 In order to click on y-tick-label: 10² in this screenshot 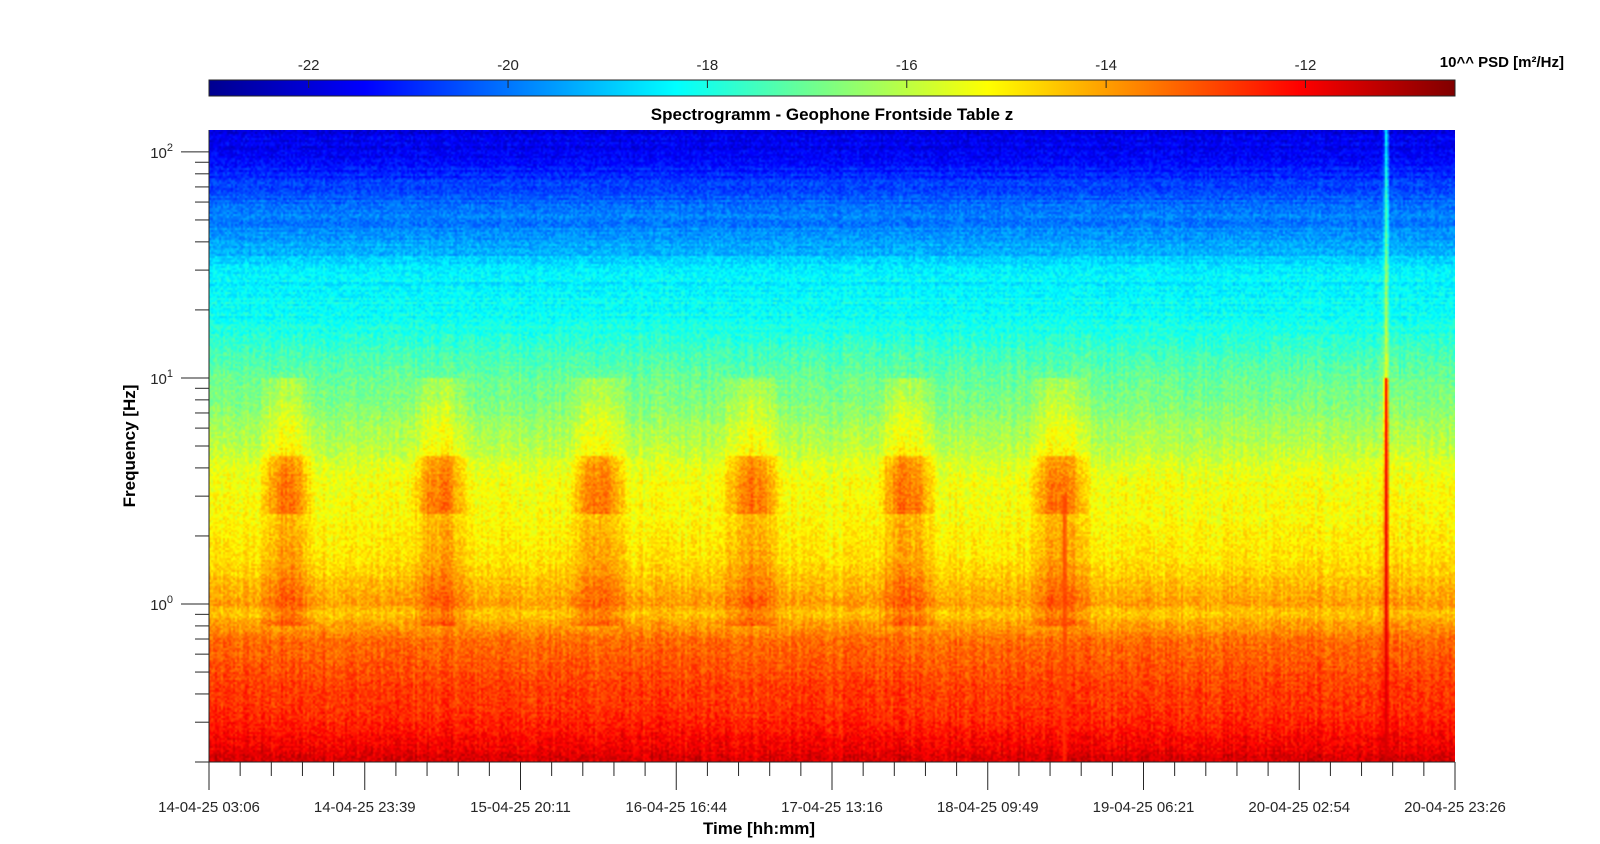, I will do `click(161, 152)`.